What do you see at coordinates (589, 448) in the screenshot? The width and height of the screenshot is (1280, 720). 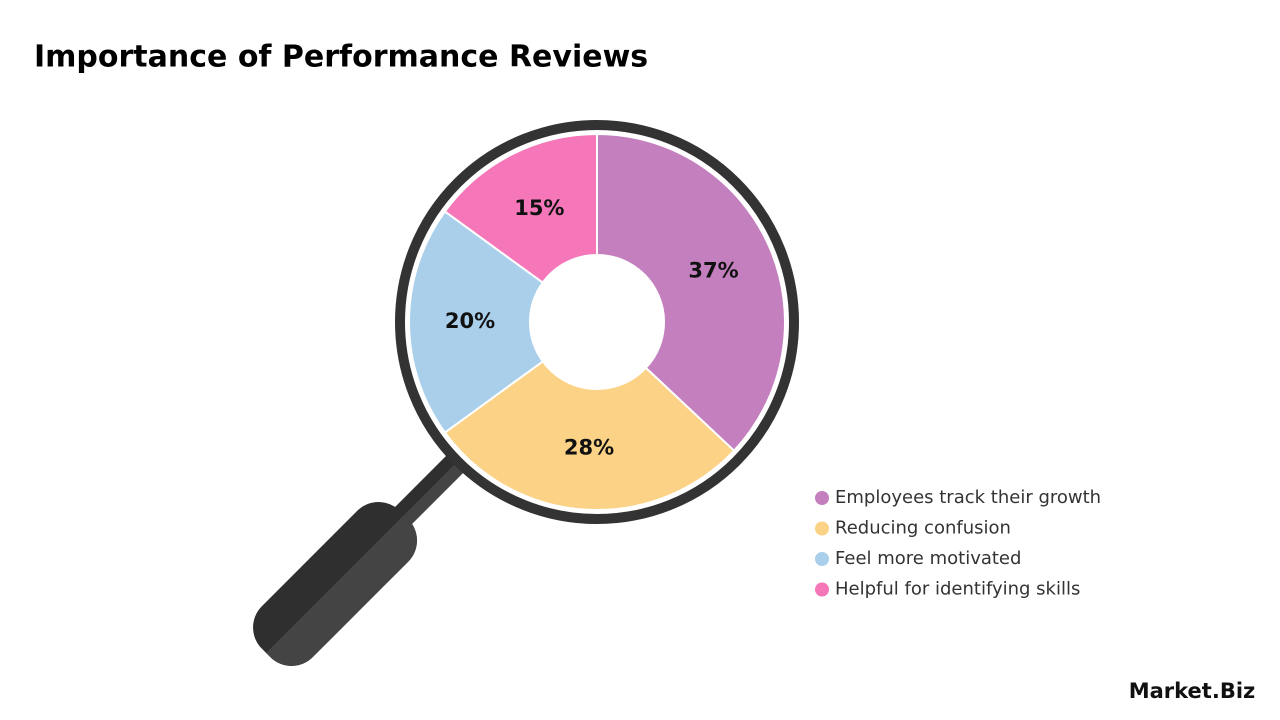 I see `data-label: 28%` at bounding box center [589, 448].